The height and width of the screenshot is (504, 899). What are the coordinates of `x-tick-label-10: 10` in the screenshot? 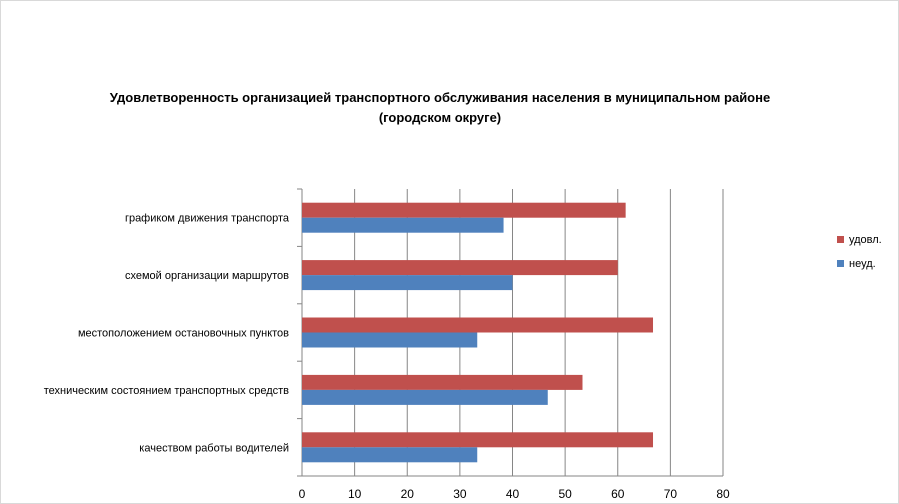 It's located at (355, 494).